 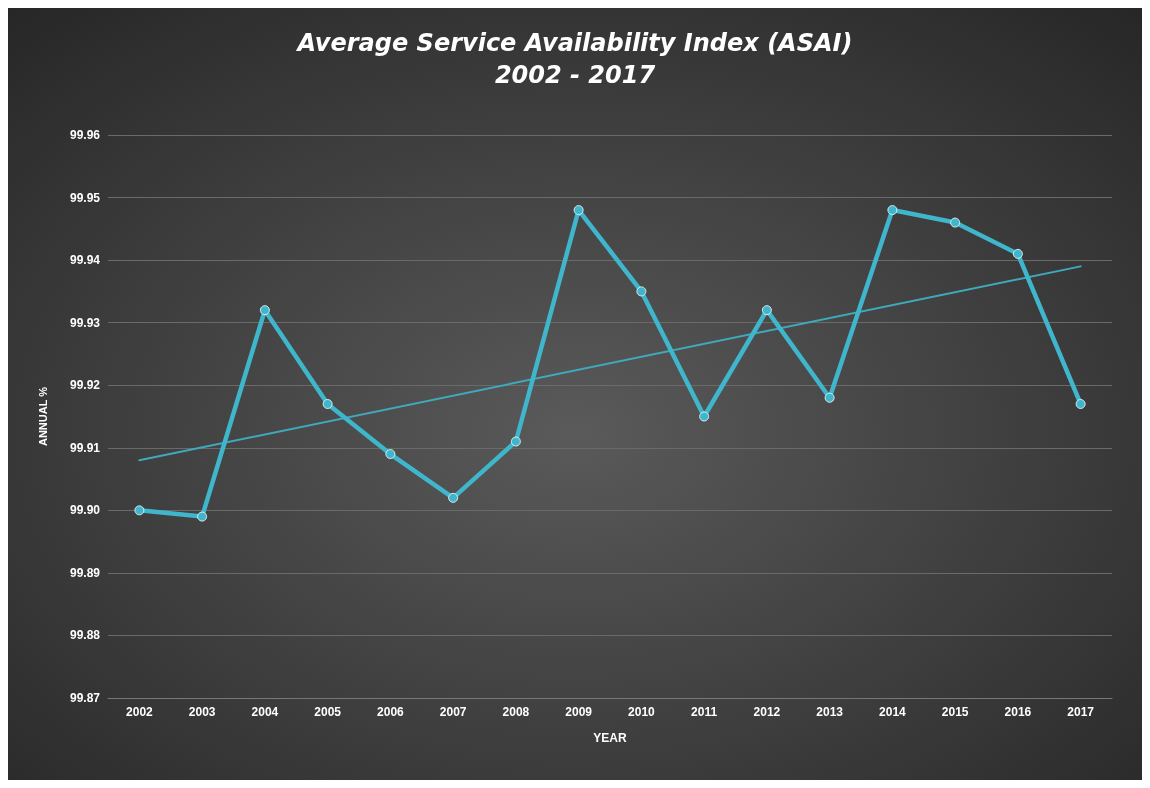 What do you see at coordinates (328, 712) in the screenshot?
I see `x-tick-label: 2005` at bounding box center [328, 712].